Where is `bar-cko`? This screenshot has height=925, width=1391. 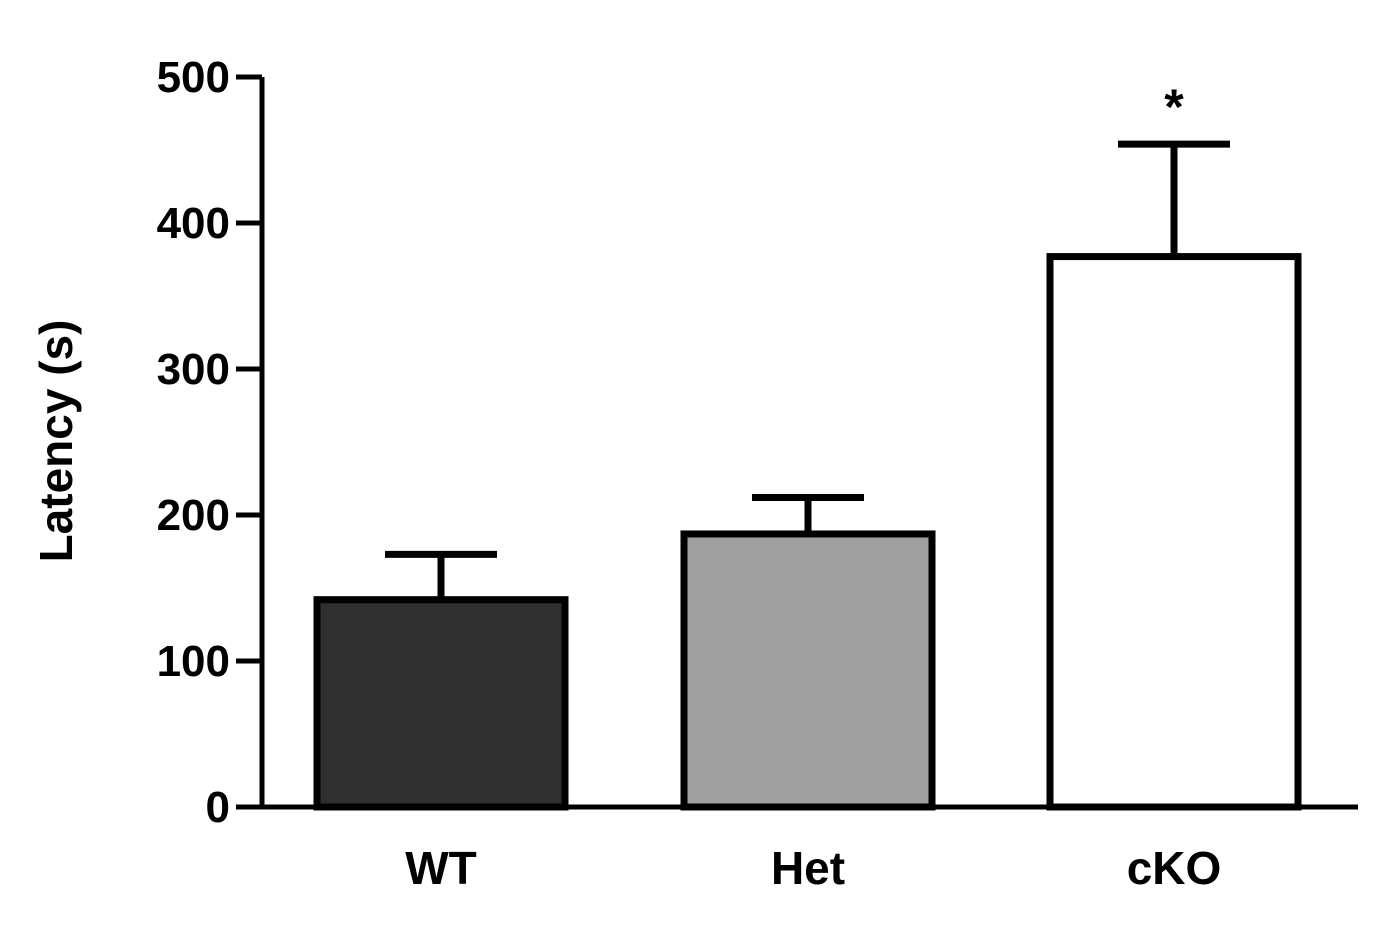
bar-cko is located at coordinates (1174, 532).